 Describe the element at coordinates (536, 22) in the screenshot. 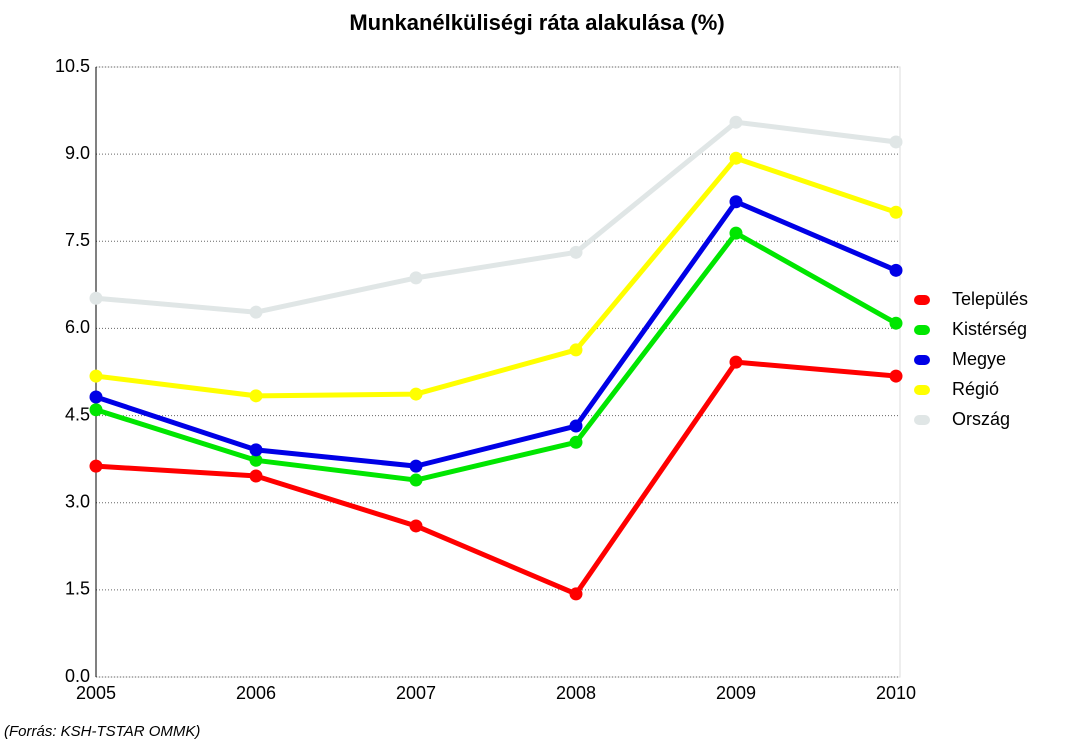

I see `chart-title: Munkanélküliségi ráta alakulása (%)` at that location.